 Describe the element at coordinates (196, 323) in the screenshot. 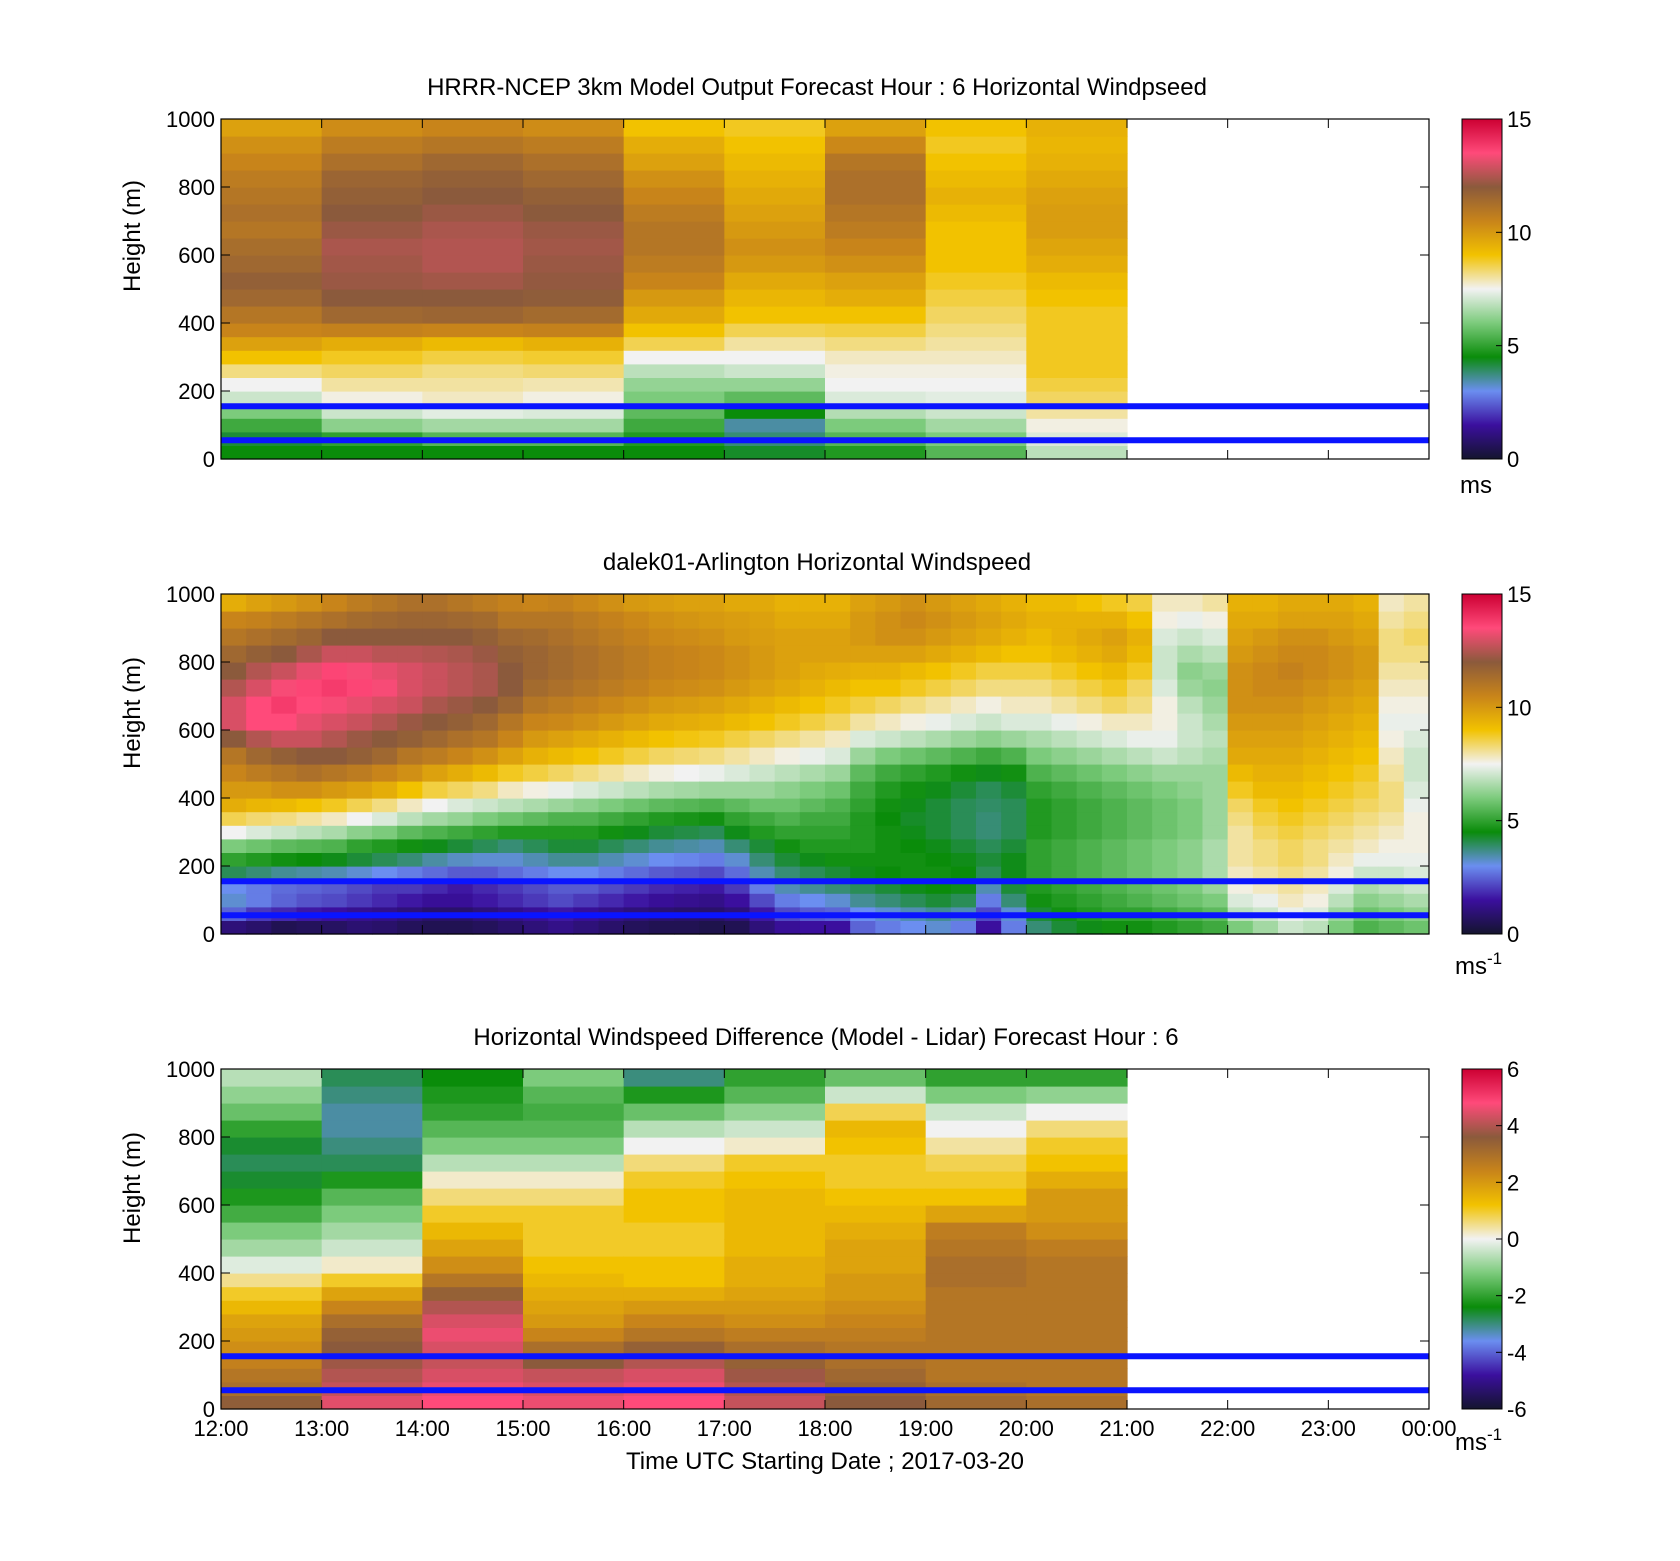

I see `y-tick-label: 400` at that location.